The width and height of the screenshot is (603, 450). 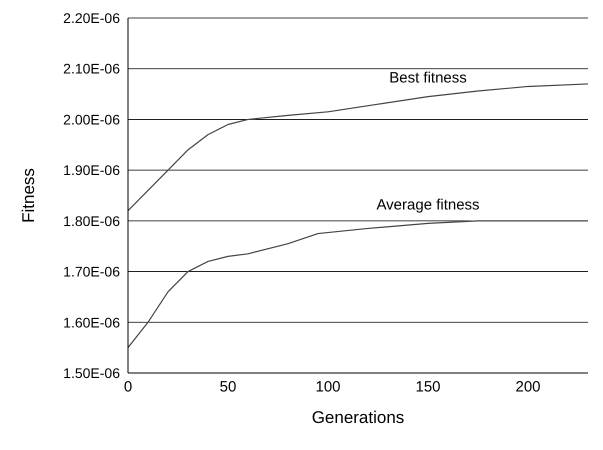 I want to click on y-tick-label: 2.20E-06, so click(x=91, y=18).